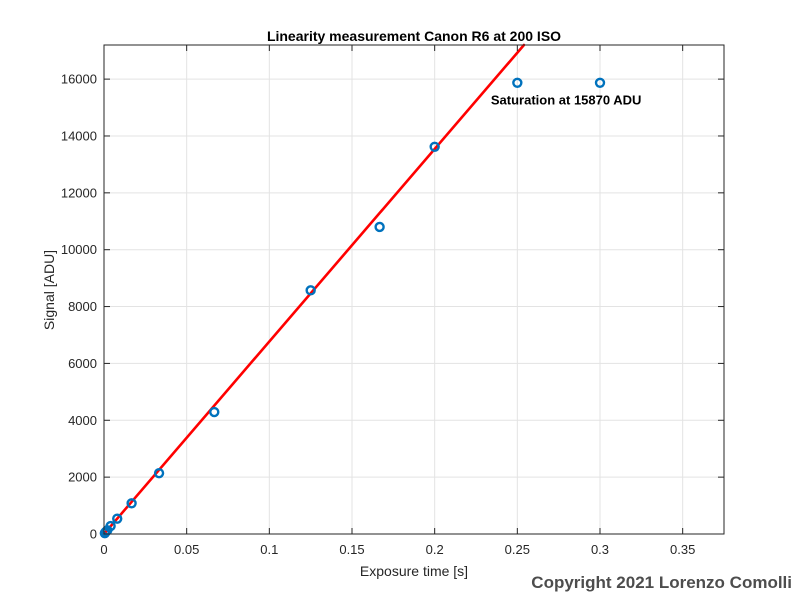  Describe the element at coordinates (79, 79) in the screenshot. I see `y-tick-label: 16000` at that location.